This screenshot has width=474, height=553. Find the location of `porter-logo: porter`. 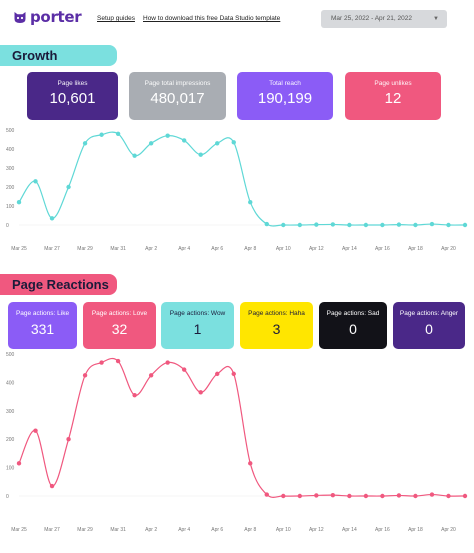

porter-logo: porter is located at coordinates (47, 17).